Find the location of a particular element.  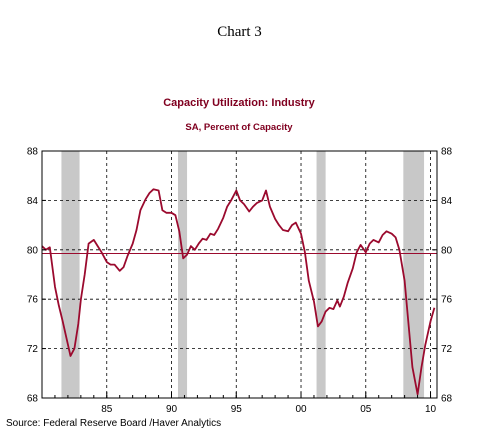

chart-number: Chart 3 is located at coordinates (239, 32).